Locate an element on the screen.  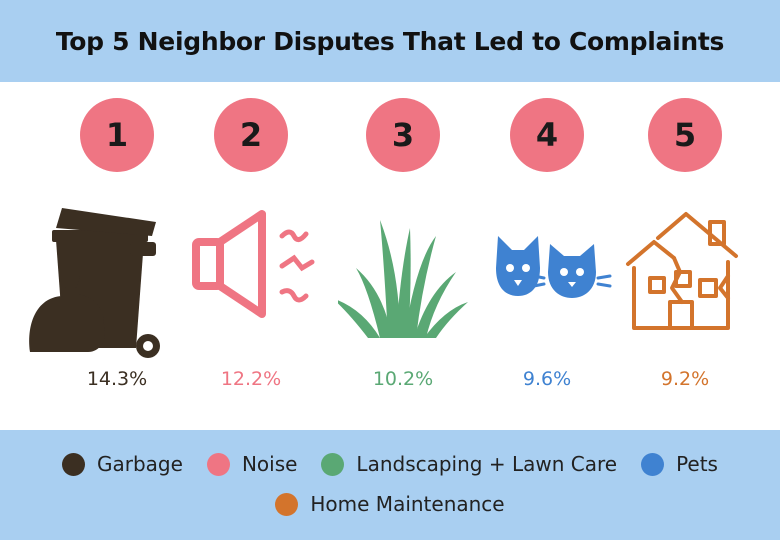
value-label: 10.2% is located at coordinates (403, 379).